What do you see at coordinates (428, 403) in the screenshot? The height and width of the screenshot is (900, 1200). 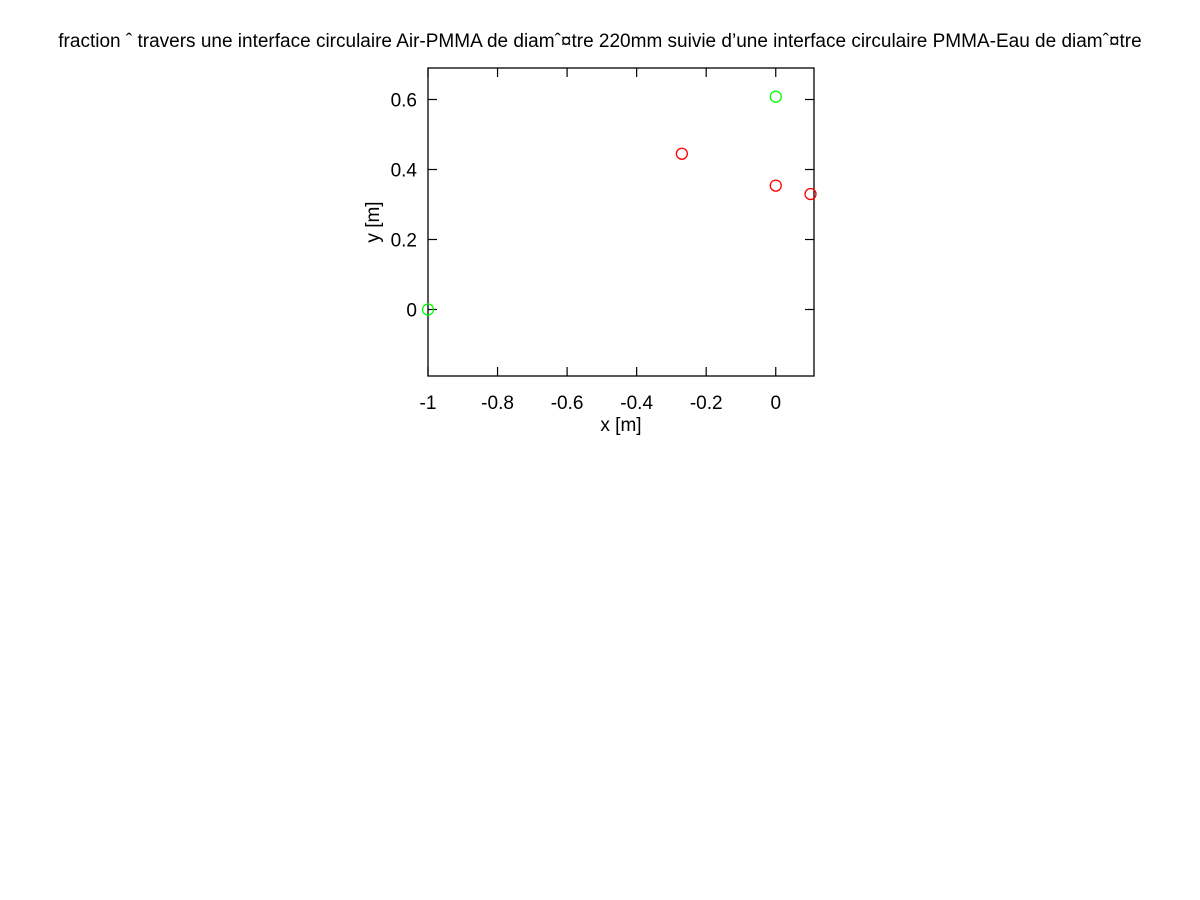 I see `x-tick-label: -1` at bounding box center [428, 403].